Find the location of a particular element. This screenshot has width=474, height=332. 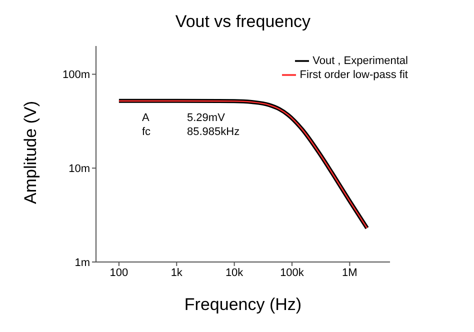

y-axis-title: Amplitude (V) is located at coordinates (30, 152).